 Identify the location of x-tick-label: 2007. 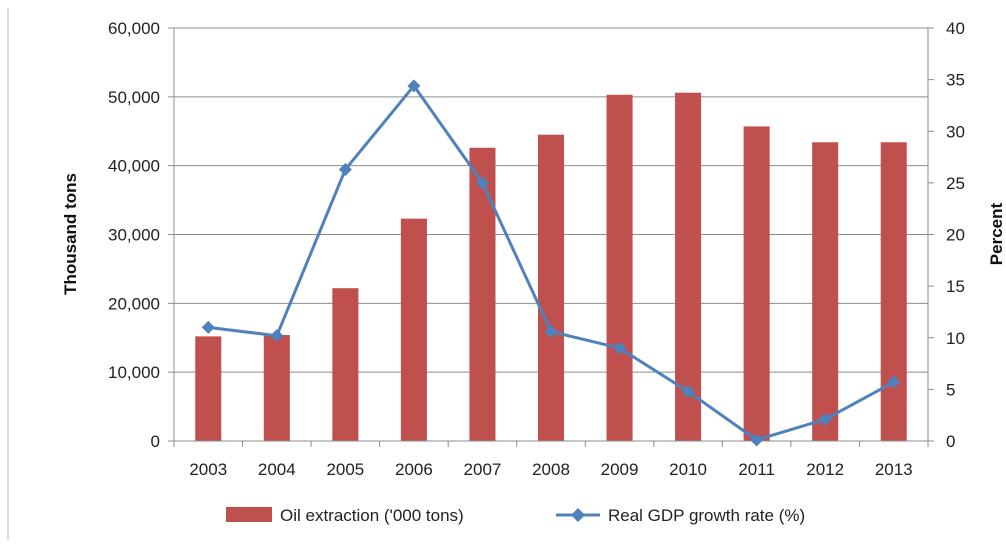
(483, 469).